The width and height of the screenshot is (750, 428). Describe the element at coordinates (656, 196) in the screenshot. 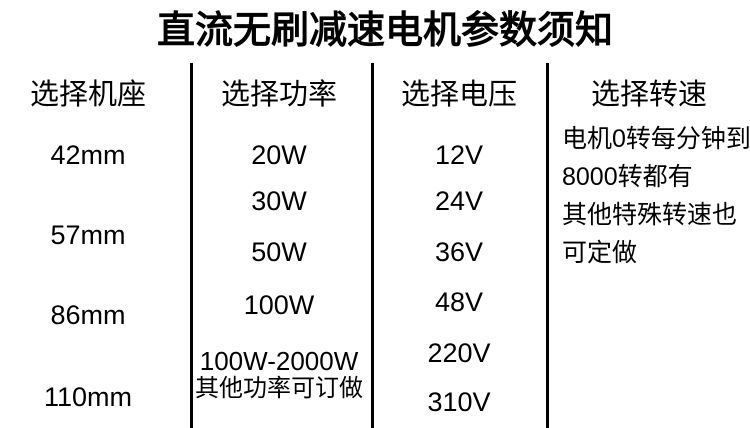

I see `speed-note: 电机0转每分钟到 8000转都有 其他特殊转速也 可定做` at that location.